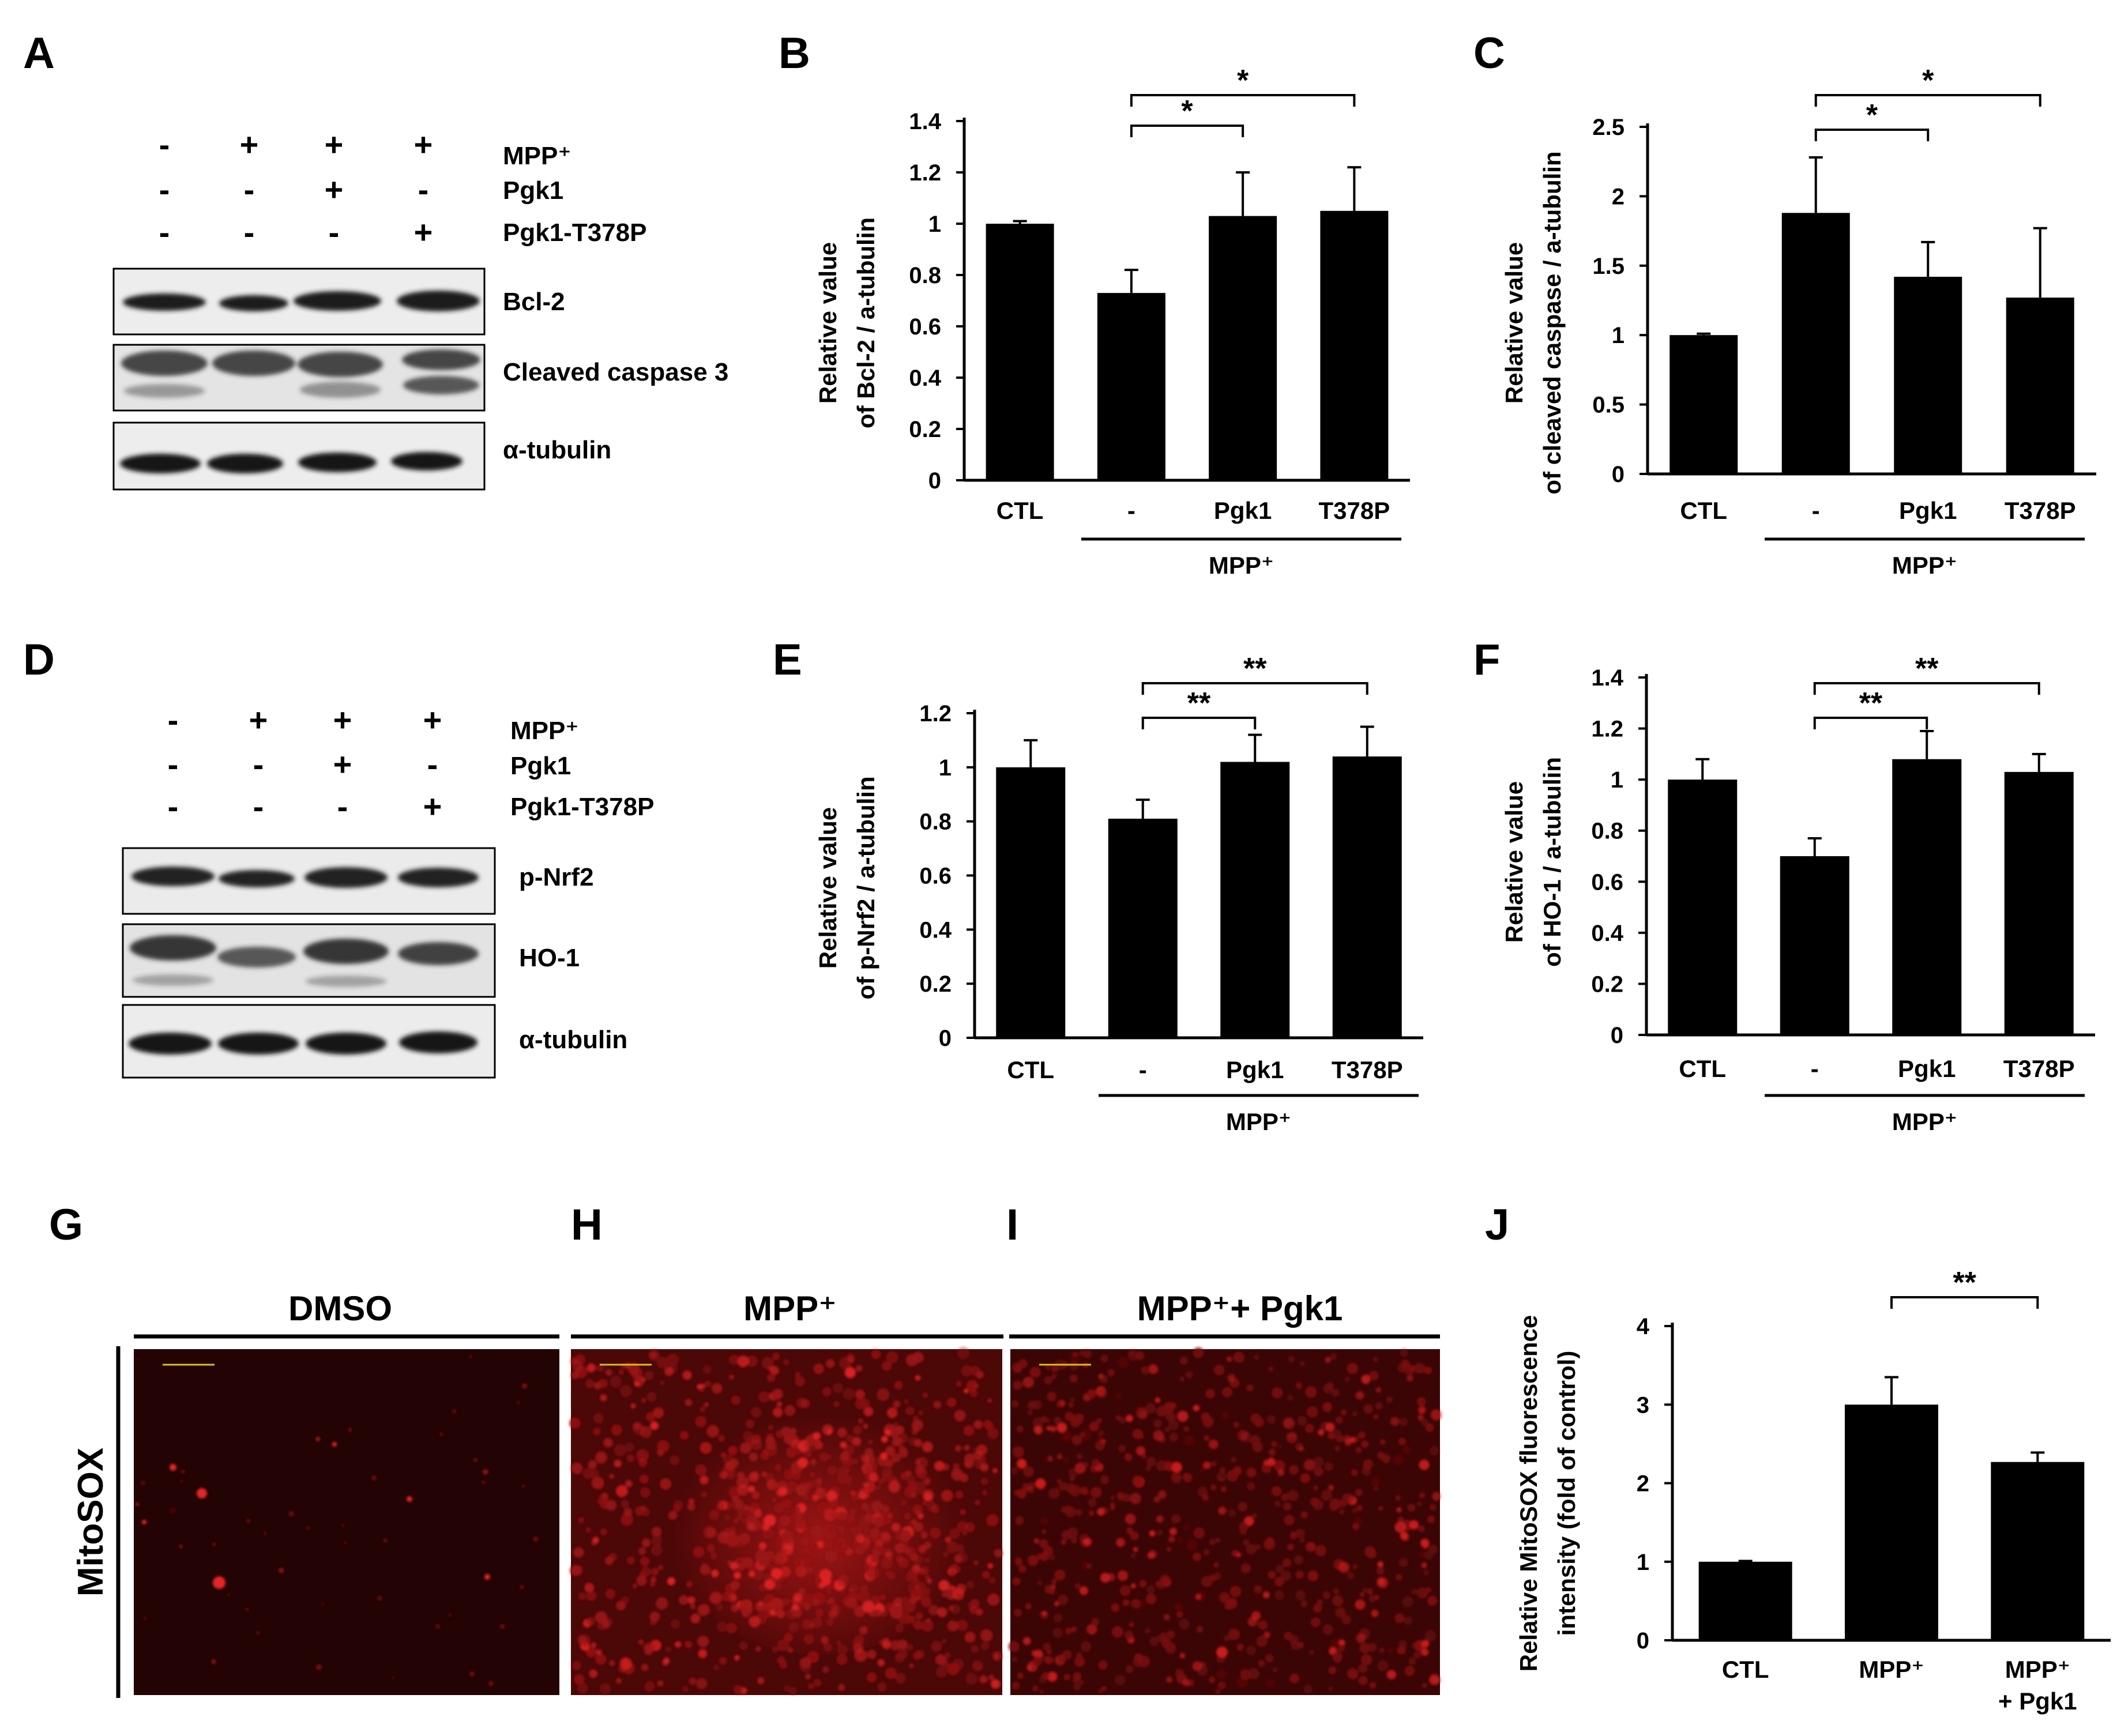 Image resolution: width=2117 pixels, height=1736 pixels. I want to click on y-tick-label: 0.8, so click(935, 822).